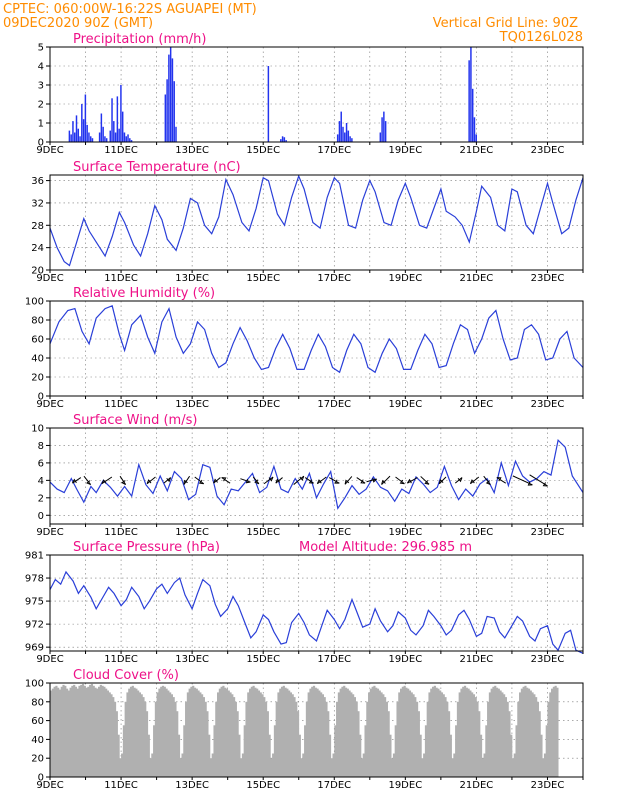 The image size is (618, 800). I want to click on precipitation-xtick-label: 23DEC, so click(548, 150).